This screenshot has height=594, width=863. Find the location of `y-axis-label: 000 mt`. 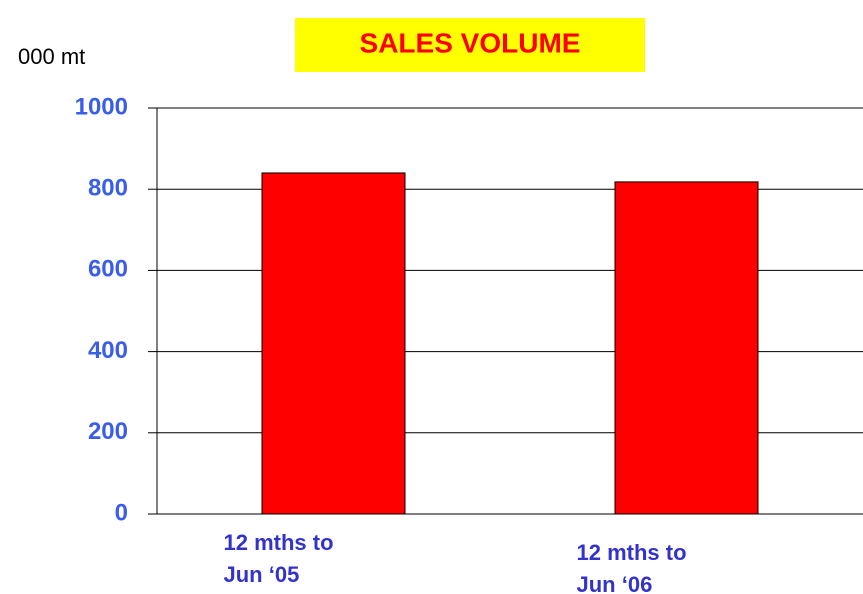

y-axis-label: 000 mt is located at coordinates (51, 56).